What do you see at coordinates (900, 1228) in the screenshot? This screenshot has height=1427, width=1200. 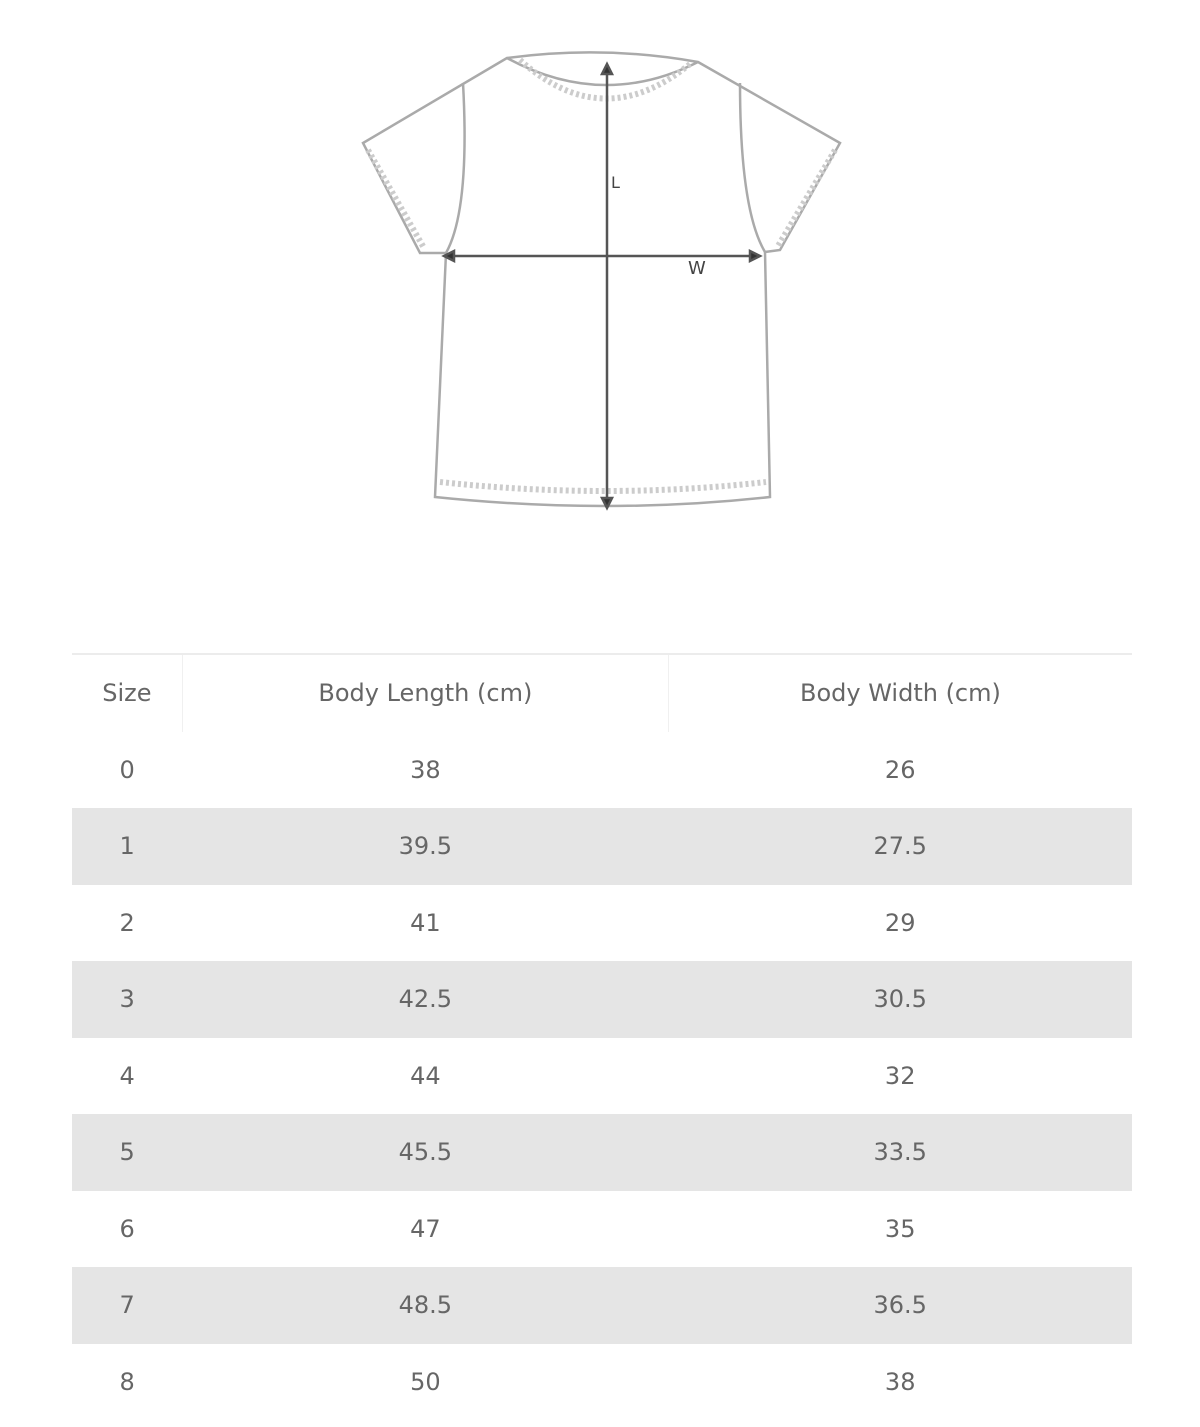 I see `body-width-cell: 35` at bounding box center [900, 1228].